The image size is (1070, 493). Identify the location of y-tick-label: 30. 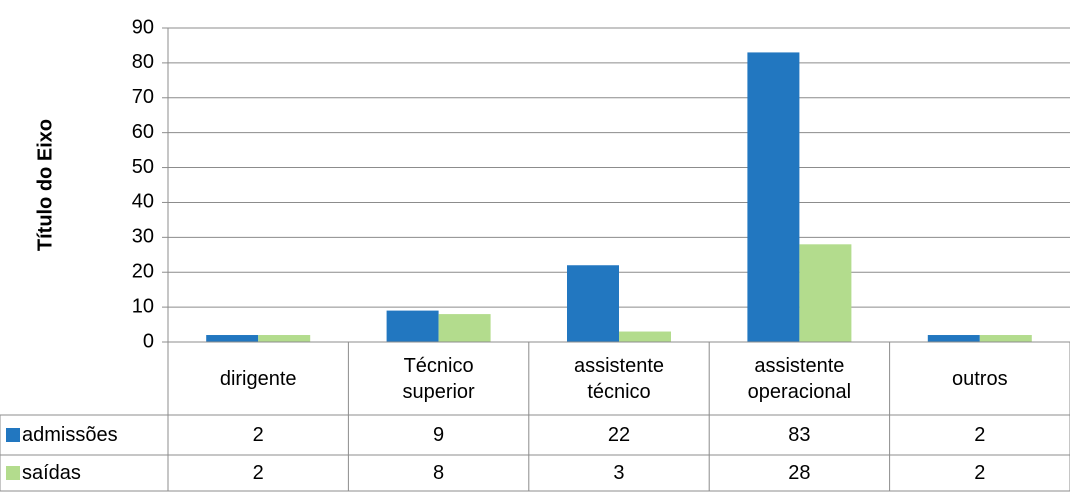
(143, 237).